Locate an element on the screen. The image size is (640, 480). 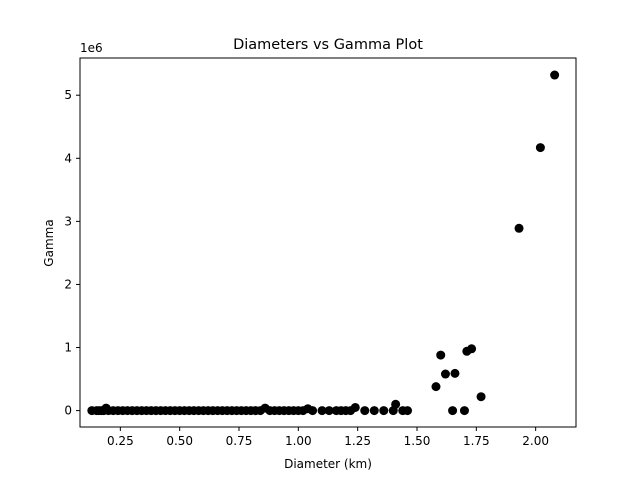
y-tick-label: 1 is located at coordinates (68, 348).